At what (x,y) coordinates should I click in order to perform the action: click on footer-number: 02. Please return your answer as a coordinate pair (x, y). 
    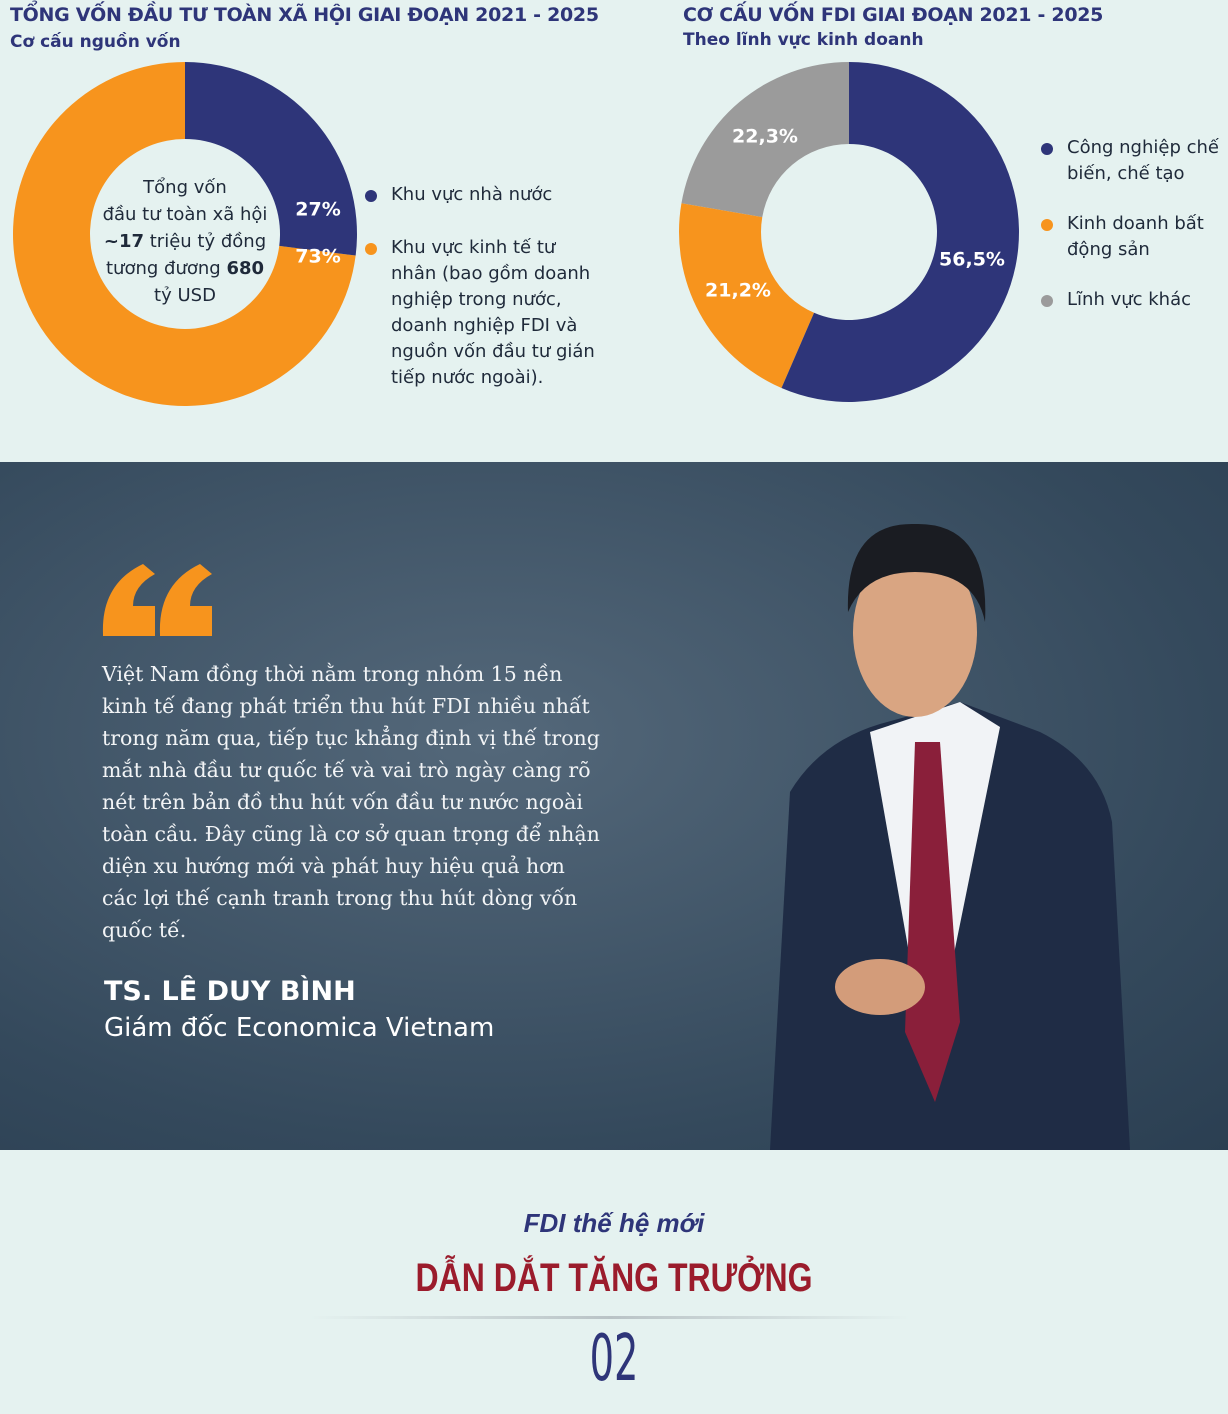
    Looking at the image, I should click on (614, 1359).